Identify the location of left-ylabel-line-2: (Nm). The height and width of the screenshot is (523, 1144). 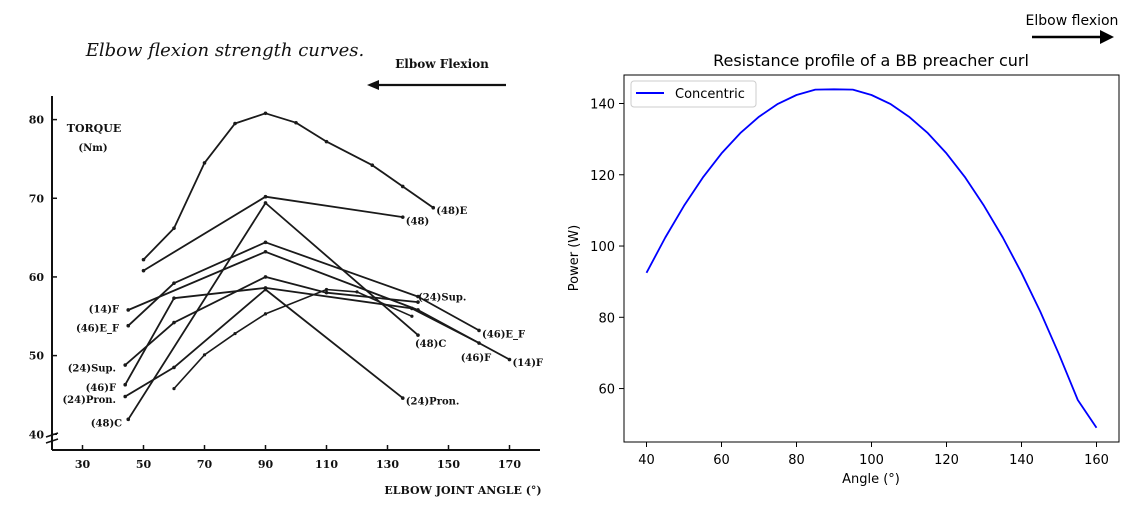
(92, 148).